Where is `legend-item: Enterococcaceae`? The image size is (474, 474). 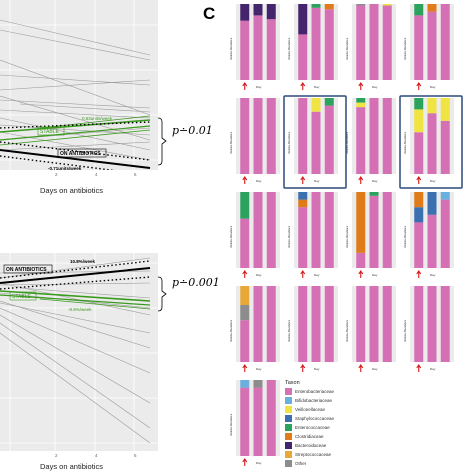 legend-item: Enterococcaceae is located at coordinates (307, 427).